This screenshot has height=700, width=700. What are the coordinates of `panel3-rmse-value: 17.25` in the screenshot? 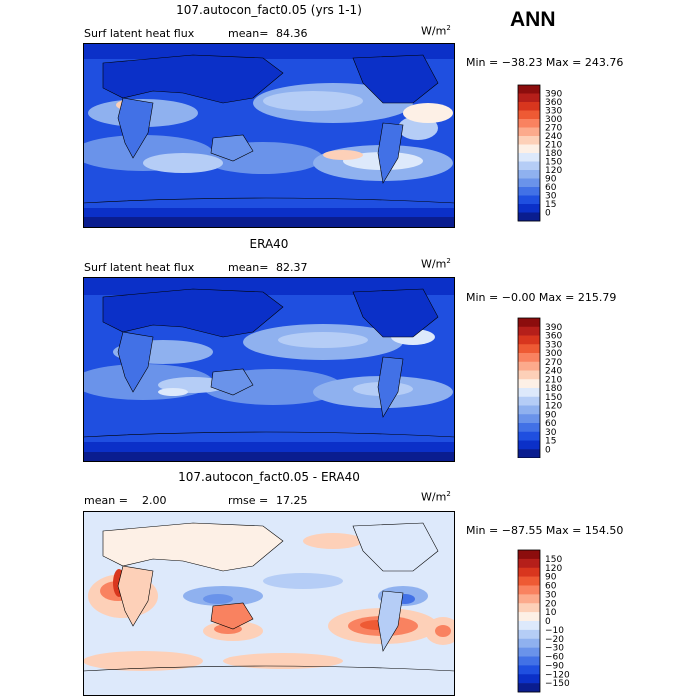 It's located at (292, 500).